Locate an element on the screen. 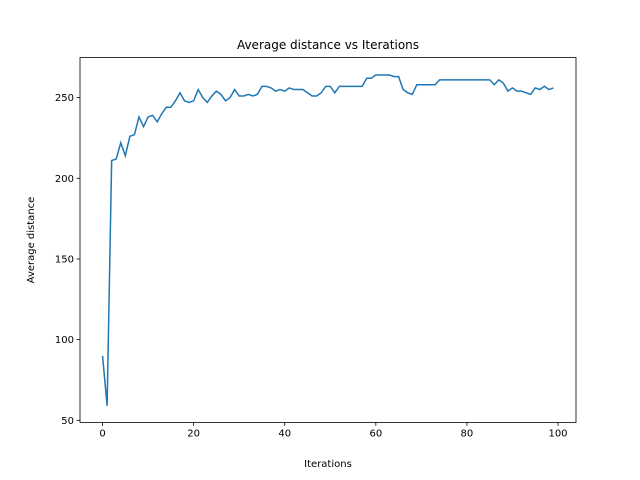  y-tick-label: 250 is located at coordinates (64, 98).